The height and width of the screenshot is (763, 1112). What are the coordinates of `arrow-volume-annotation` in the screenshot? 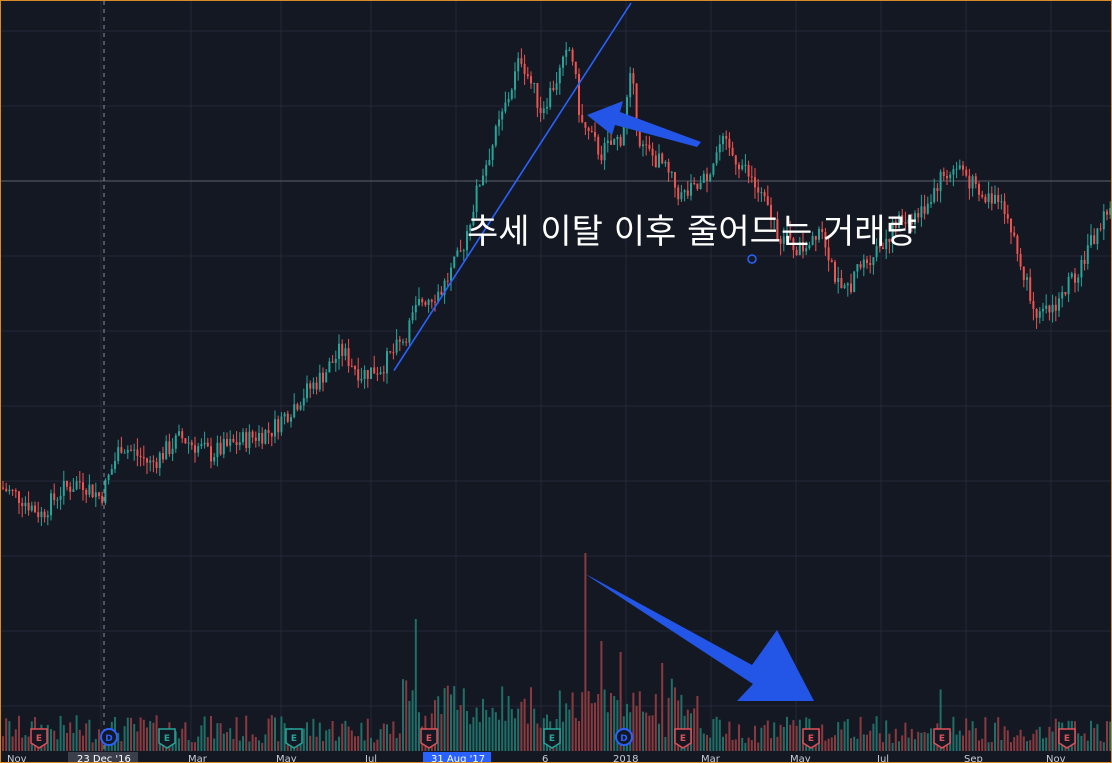 It's located at (699, 637).